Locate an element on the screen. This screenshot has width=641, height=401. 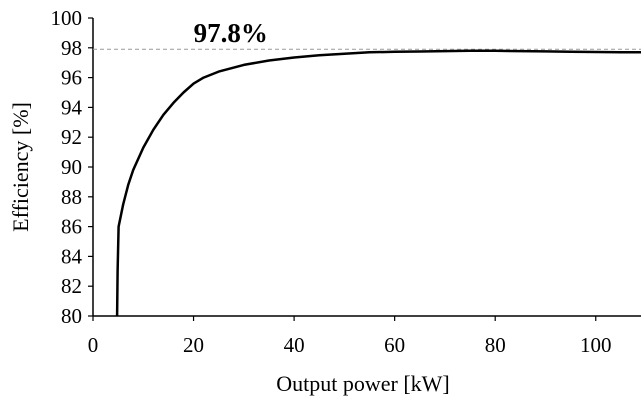
y-tick-label: 90 is located at coordinates (71, 167).